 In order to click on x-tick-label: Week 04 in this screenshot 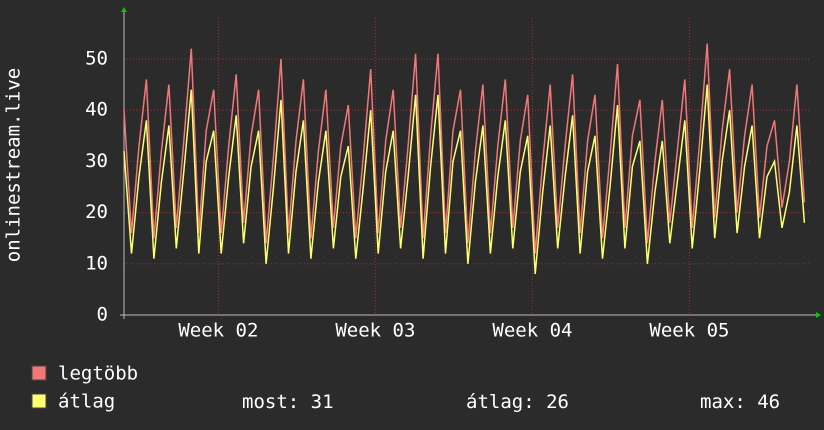, I will do `click(532, 331)`.